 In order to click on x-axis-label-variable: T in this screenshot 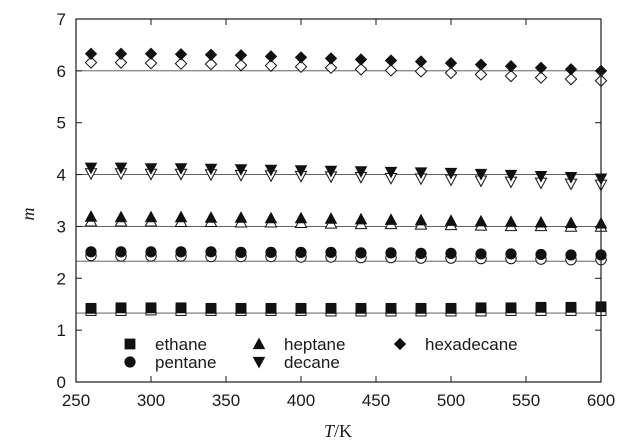, I will do `click(330, 431)`.